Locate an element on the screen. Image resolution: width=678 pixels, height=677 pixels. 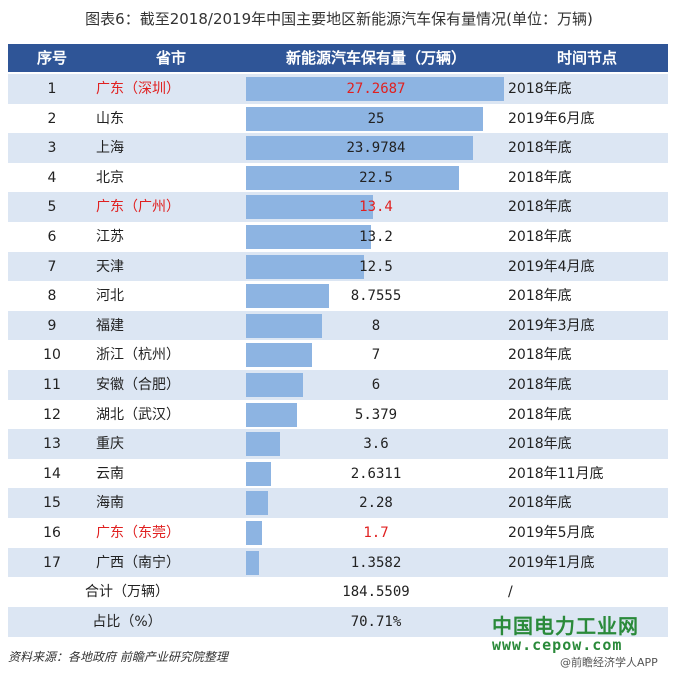
table-row: 16 广东（东莞） 1.7 2019年5月底 is located at coordinates (338, 533).